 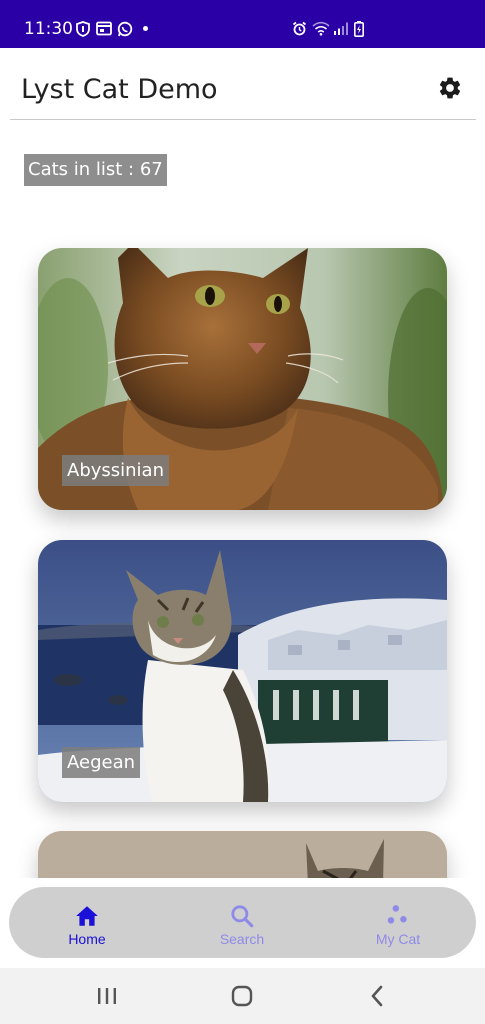 I want to click on shield-status-icon, so click(x=83, y=29).